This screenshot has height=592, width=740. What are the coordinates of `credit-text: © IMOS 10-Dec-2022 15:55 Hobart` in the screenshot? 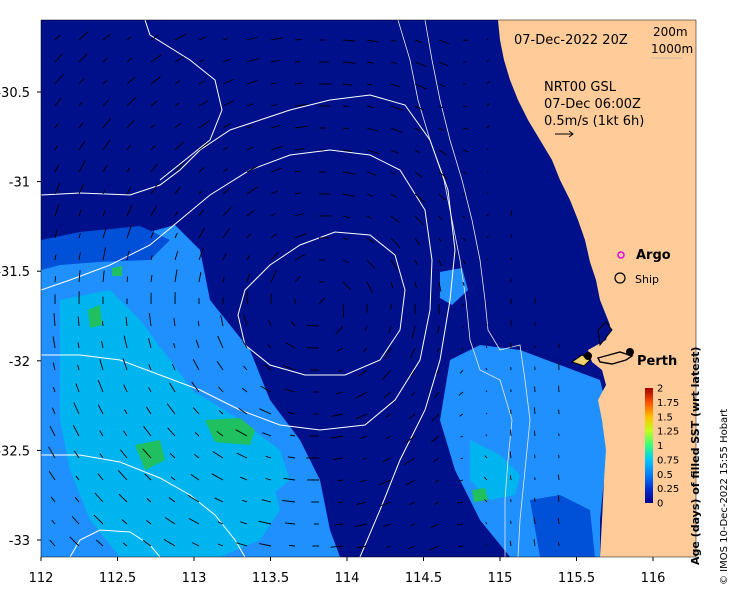 It's located at (724, 497).